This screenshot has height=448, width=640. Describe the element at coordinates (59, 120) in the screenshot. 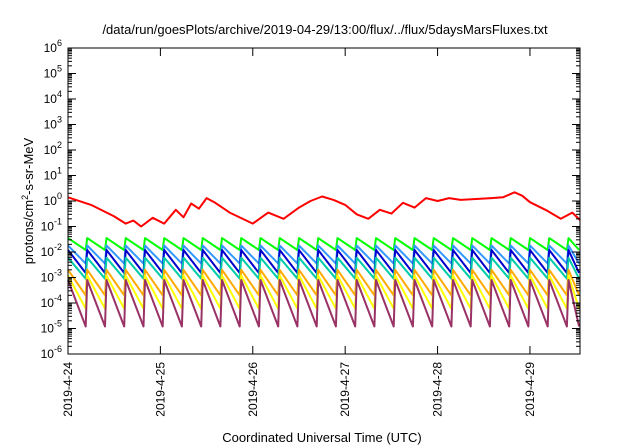

I see `y-tick-label-exponent: 3` at that location.